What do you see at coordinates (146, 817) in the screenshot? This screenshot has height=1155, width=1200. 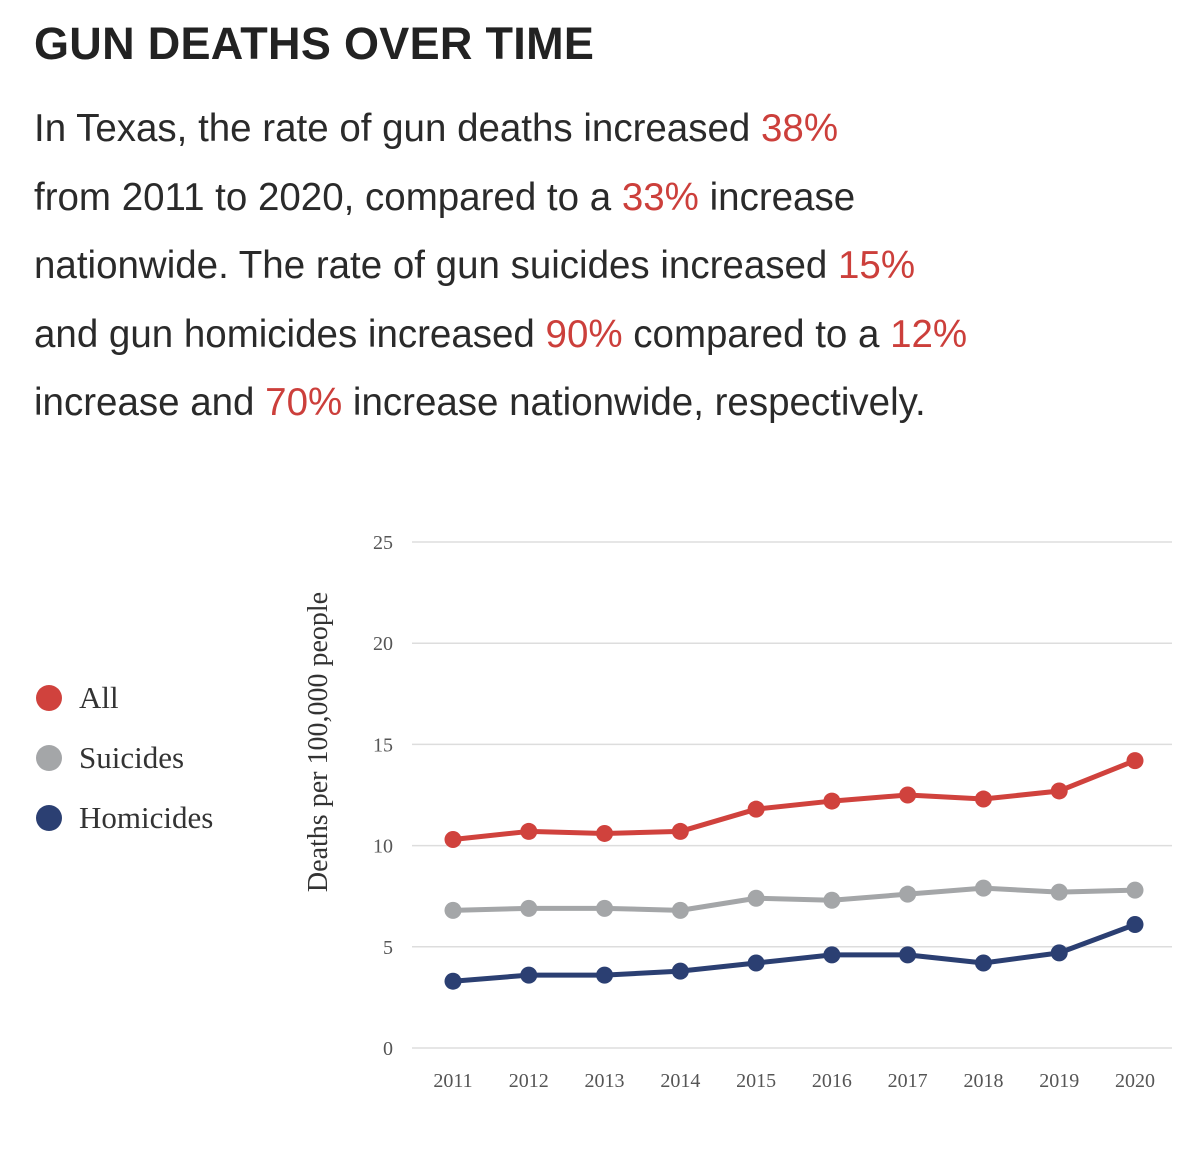 I see `legend-label: Homicides` at bounding box center [146, 817].